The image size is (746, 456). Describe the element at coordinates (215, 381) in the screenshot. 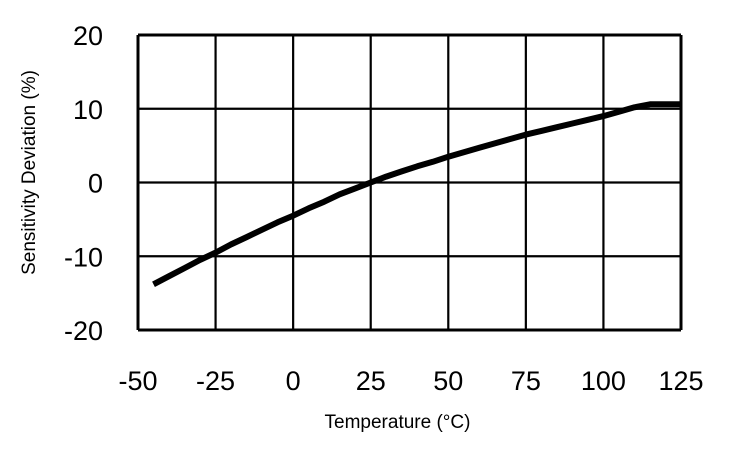

I see `x-tick-label: -25` at that location.